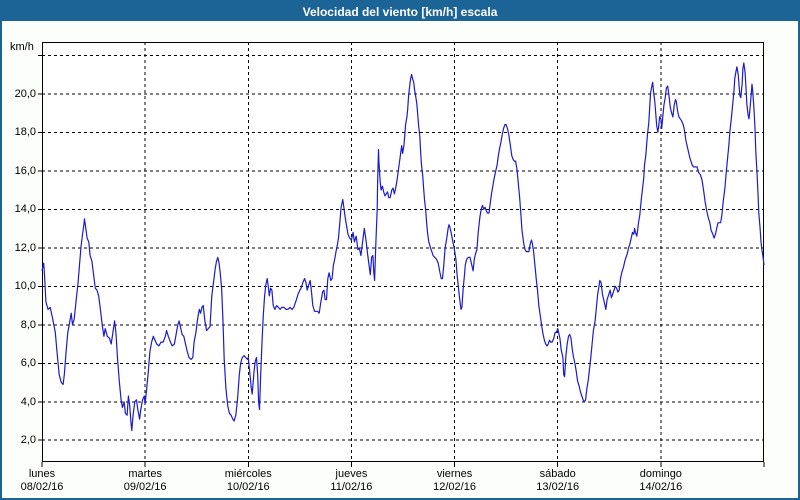 Image resolution: width=800 pixels, height=500 pixels. Describe the element at coordinates (25, 247) in the screenshot. I see `y-tick-label: 12,0` at that location.